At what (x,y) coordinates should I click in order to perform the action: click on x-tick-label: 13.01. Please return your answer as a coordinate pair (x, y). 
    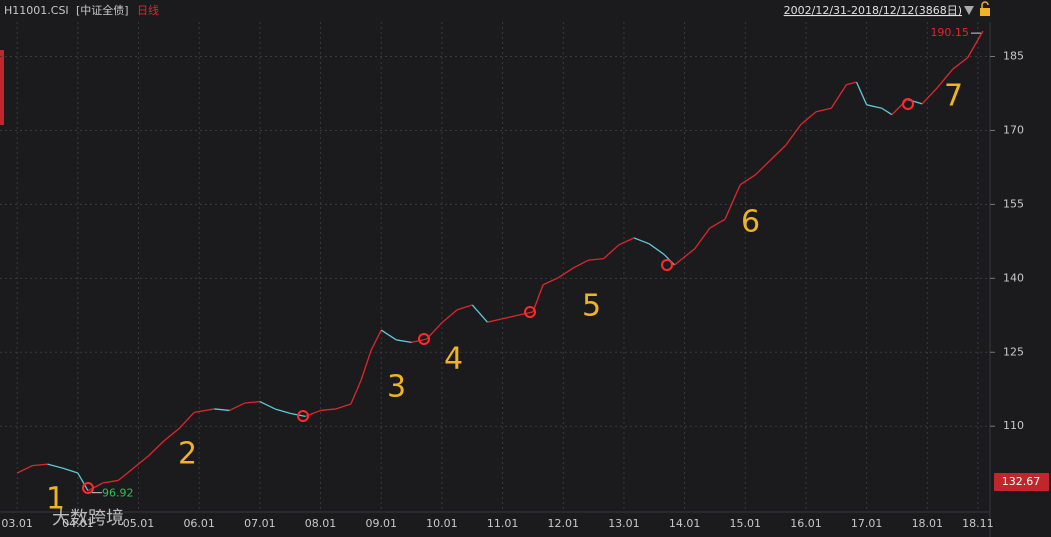
    Looking at the image, I should click on (624, 523).